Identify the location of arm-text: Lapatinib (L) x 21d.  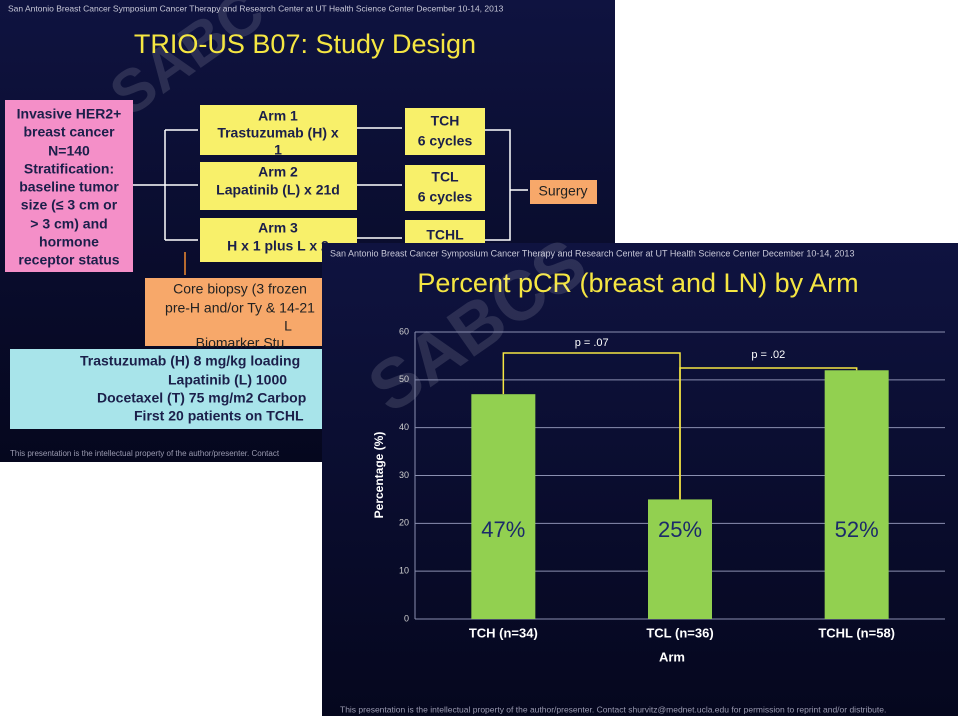
(278, 190).